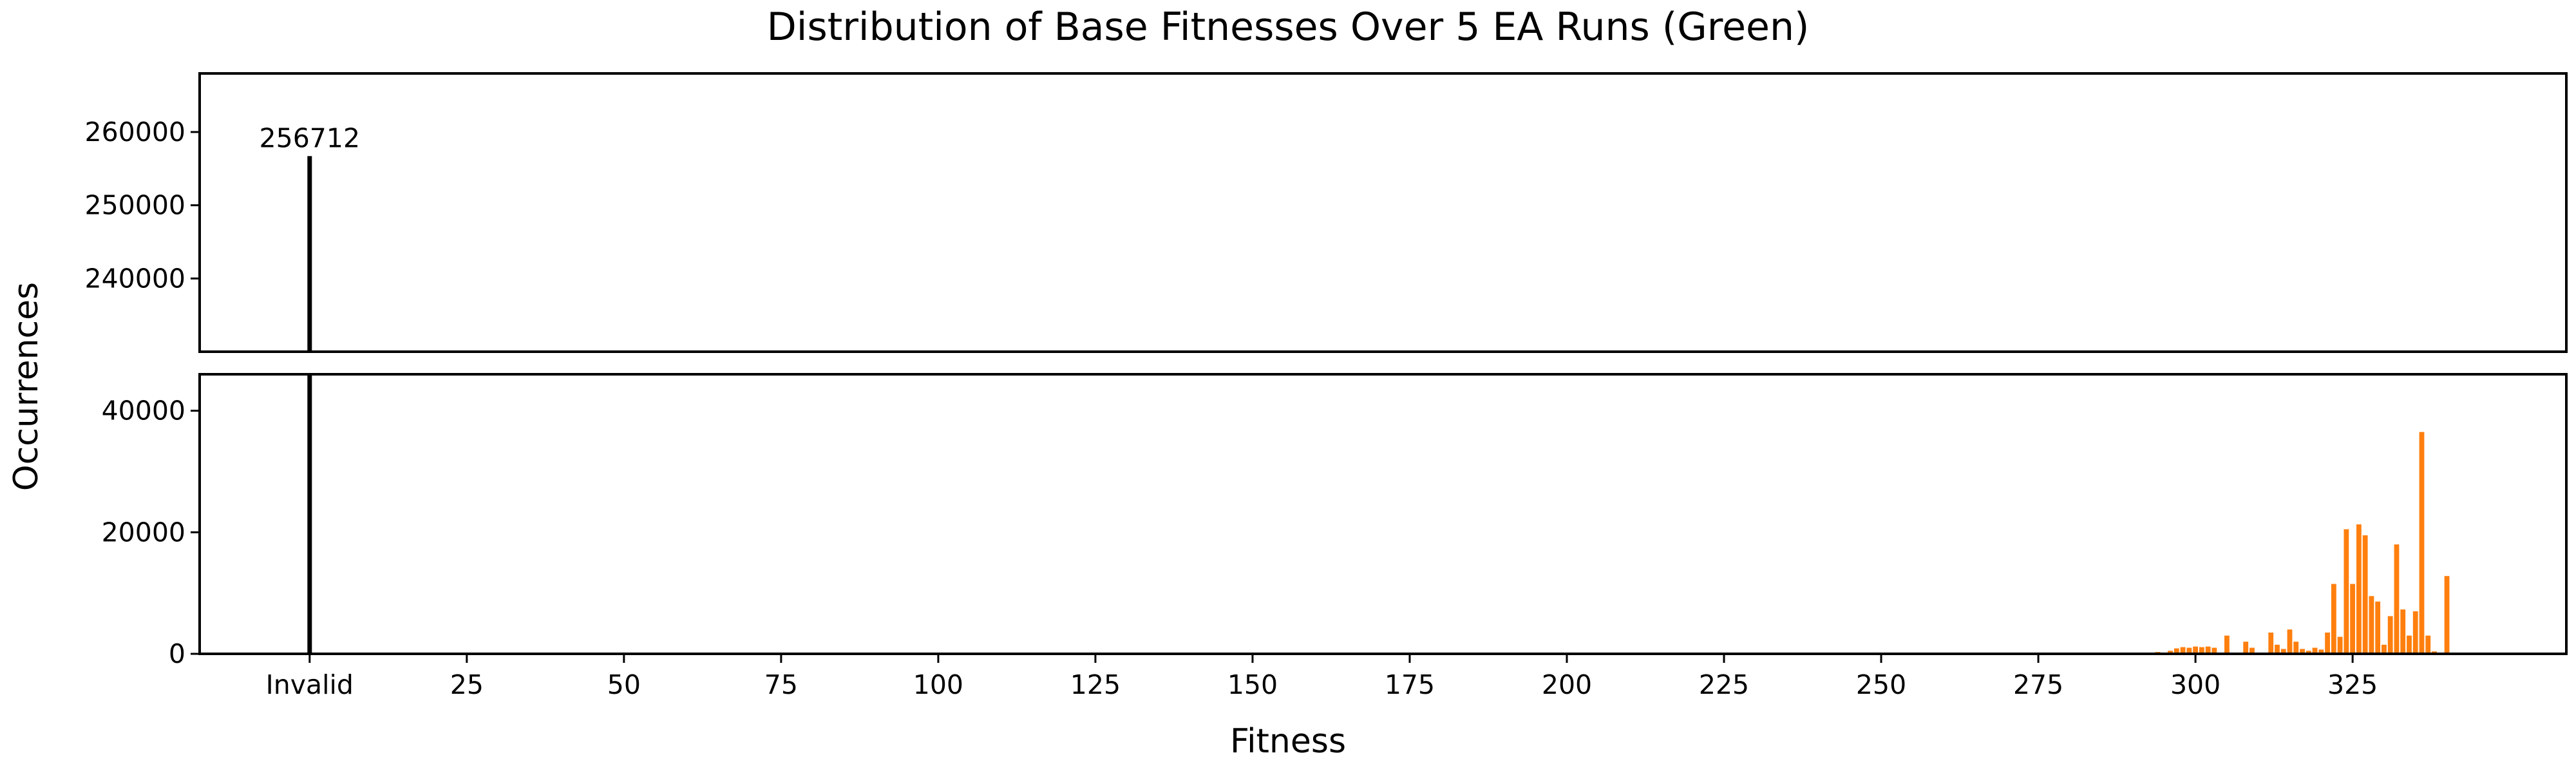  Describe the element at coordinates (310, 685) in the screenshot. I see `x-tick-label-invalid: Invalid` at that location.